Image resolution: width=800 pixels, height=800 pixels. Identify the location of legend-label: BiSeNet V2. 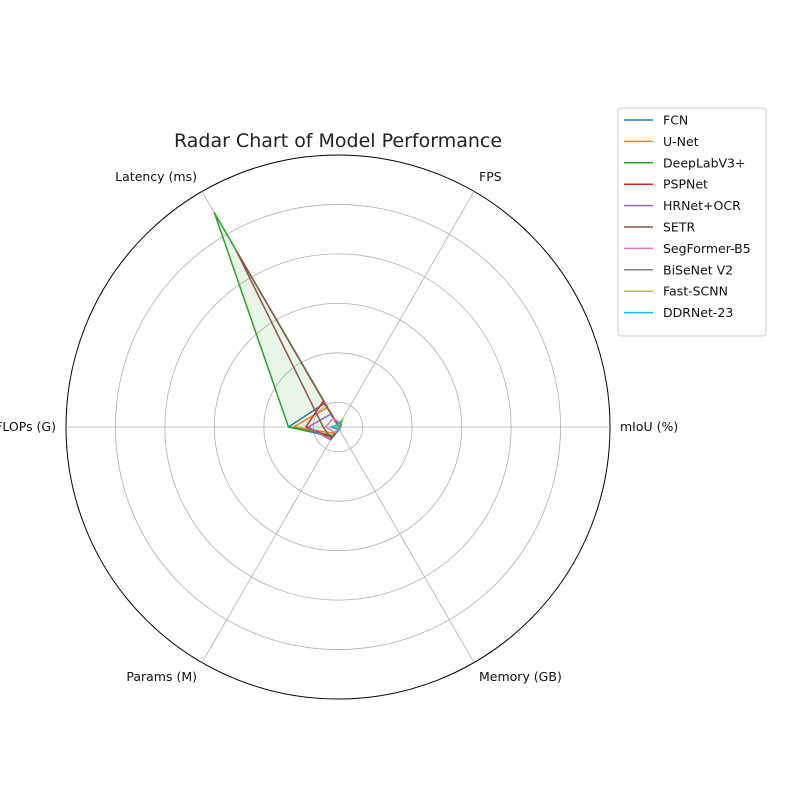
(698, 269).